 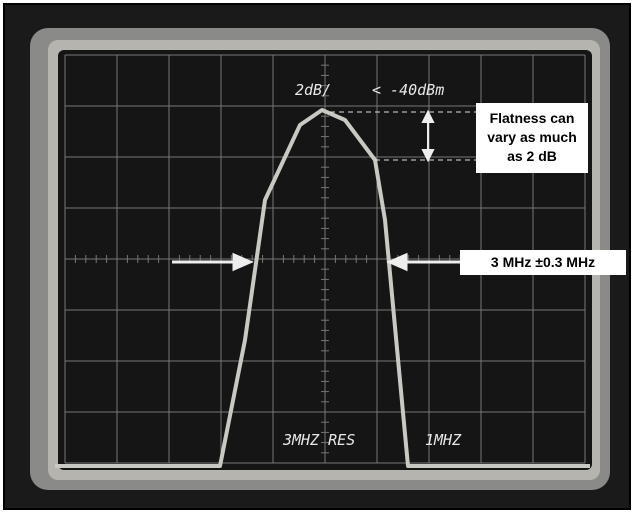 I want to click on reference-label: < -40dBm, so click(x=408, y=90).